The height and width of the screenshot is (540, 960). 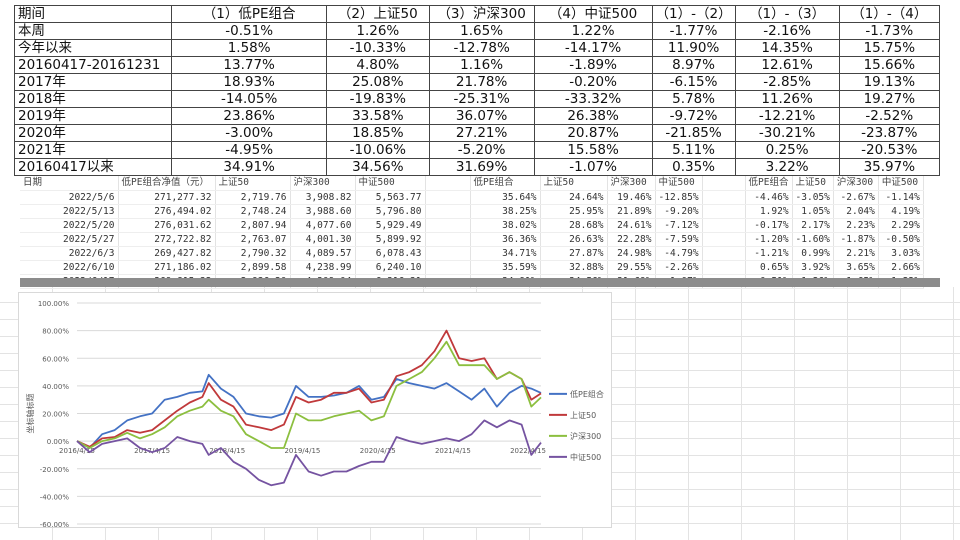 What do you see at coordinates (69, 183) in the screenshot?
I see `column-header: 日期` at bounding box center [69, 183].